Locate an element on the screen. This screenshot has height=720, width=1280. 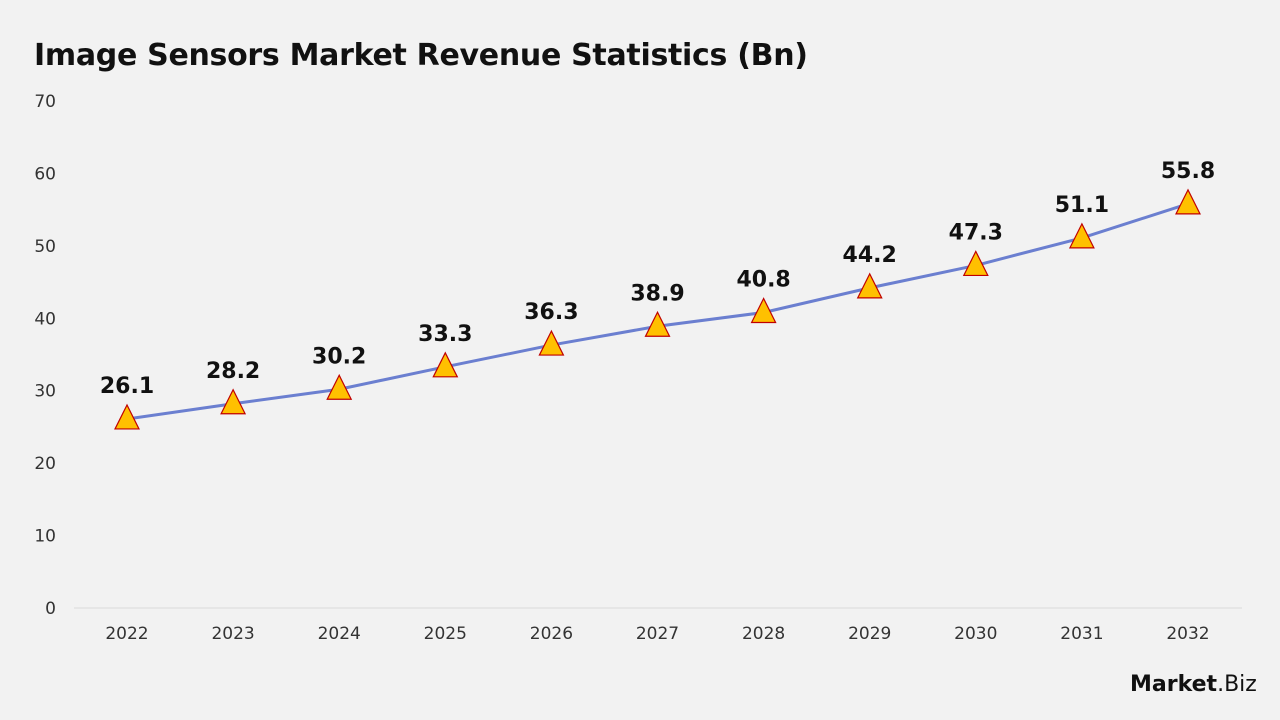
data-label: 30.2 is located at coordinates (339, 356).